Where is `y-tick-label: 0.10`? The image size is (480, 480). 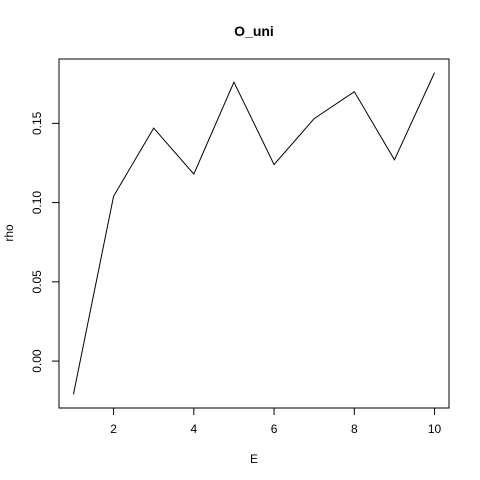 y-tick-label: 0.10 is located at coordinates (37, 203).